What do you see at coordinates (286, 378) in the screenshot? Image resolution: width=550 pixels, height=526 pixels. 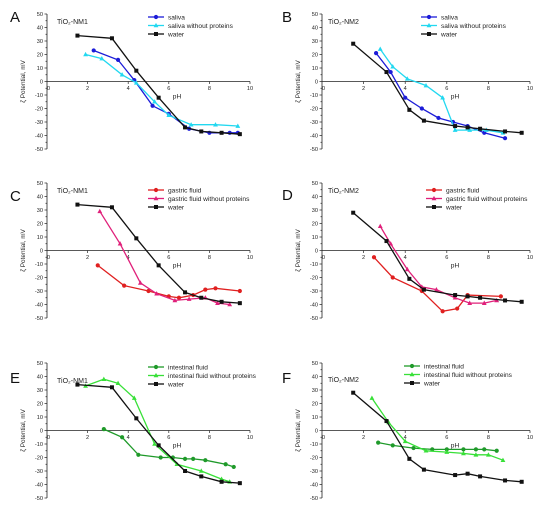 I see `panel-letter: F` at bounding box center [286, 378].